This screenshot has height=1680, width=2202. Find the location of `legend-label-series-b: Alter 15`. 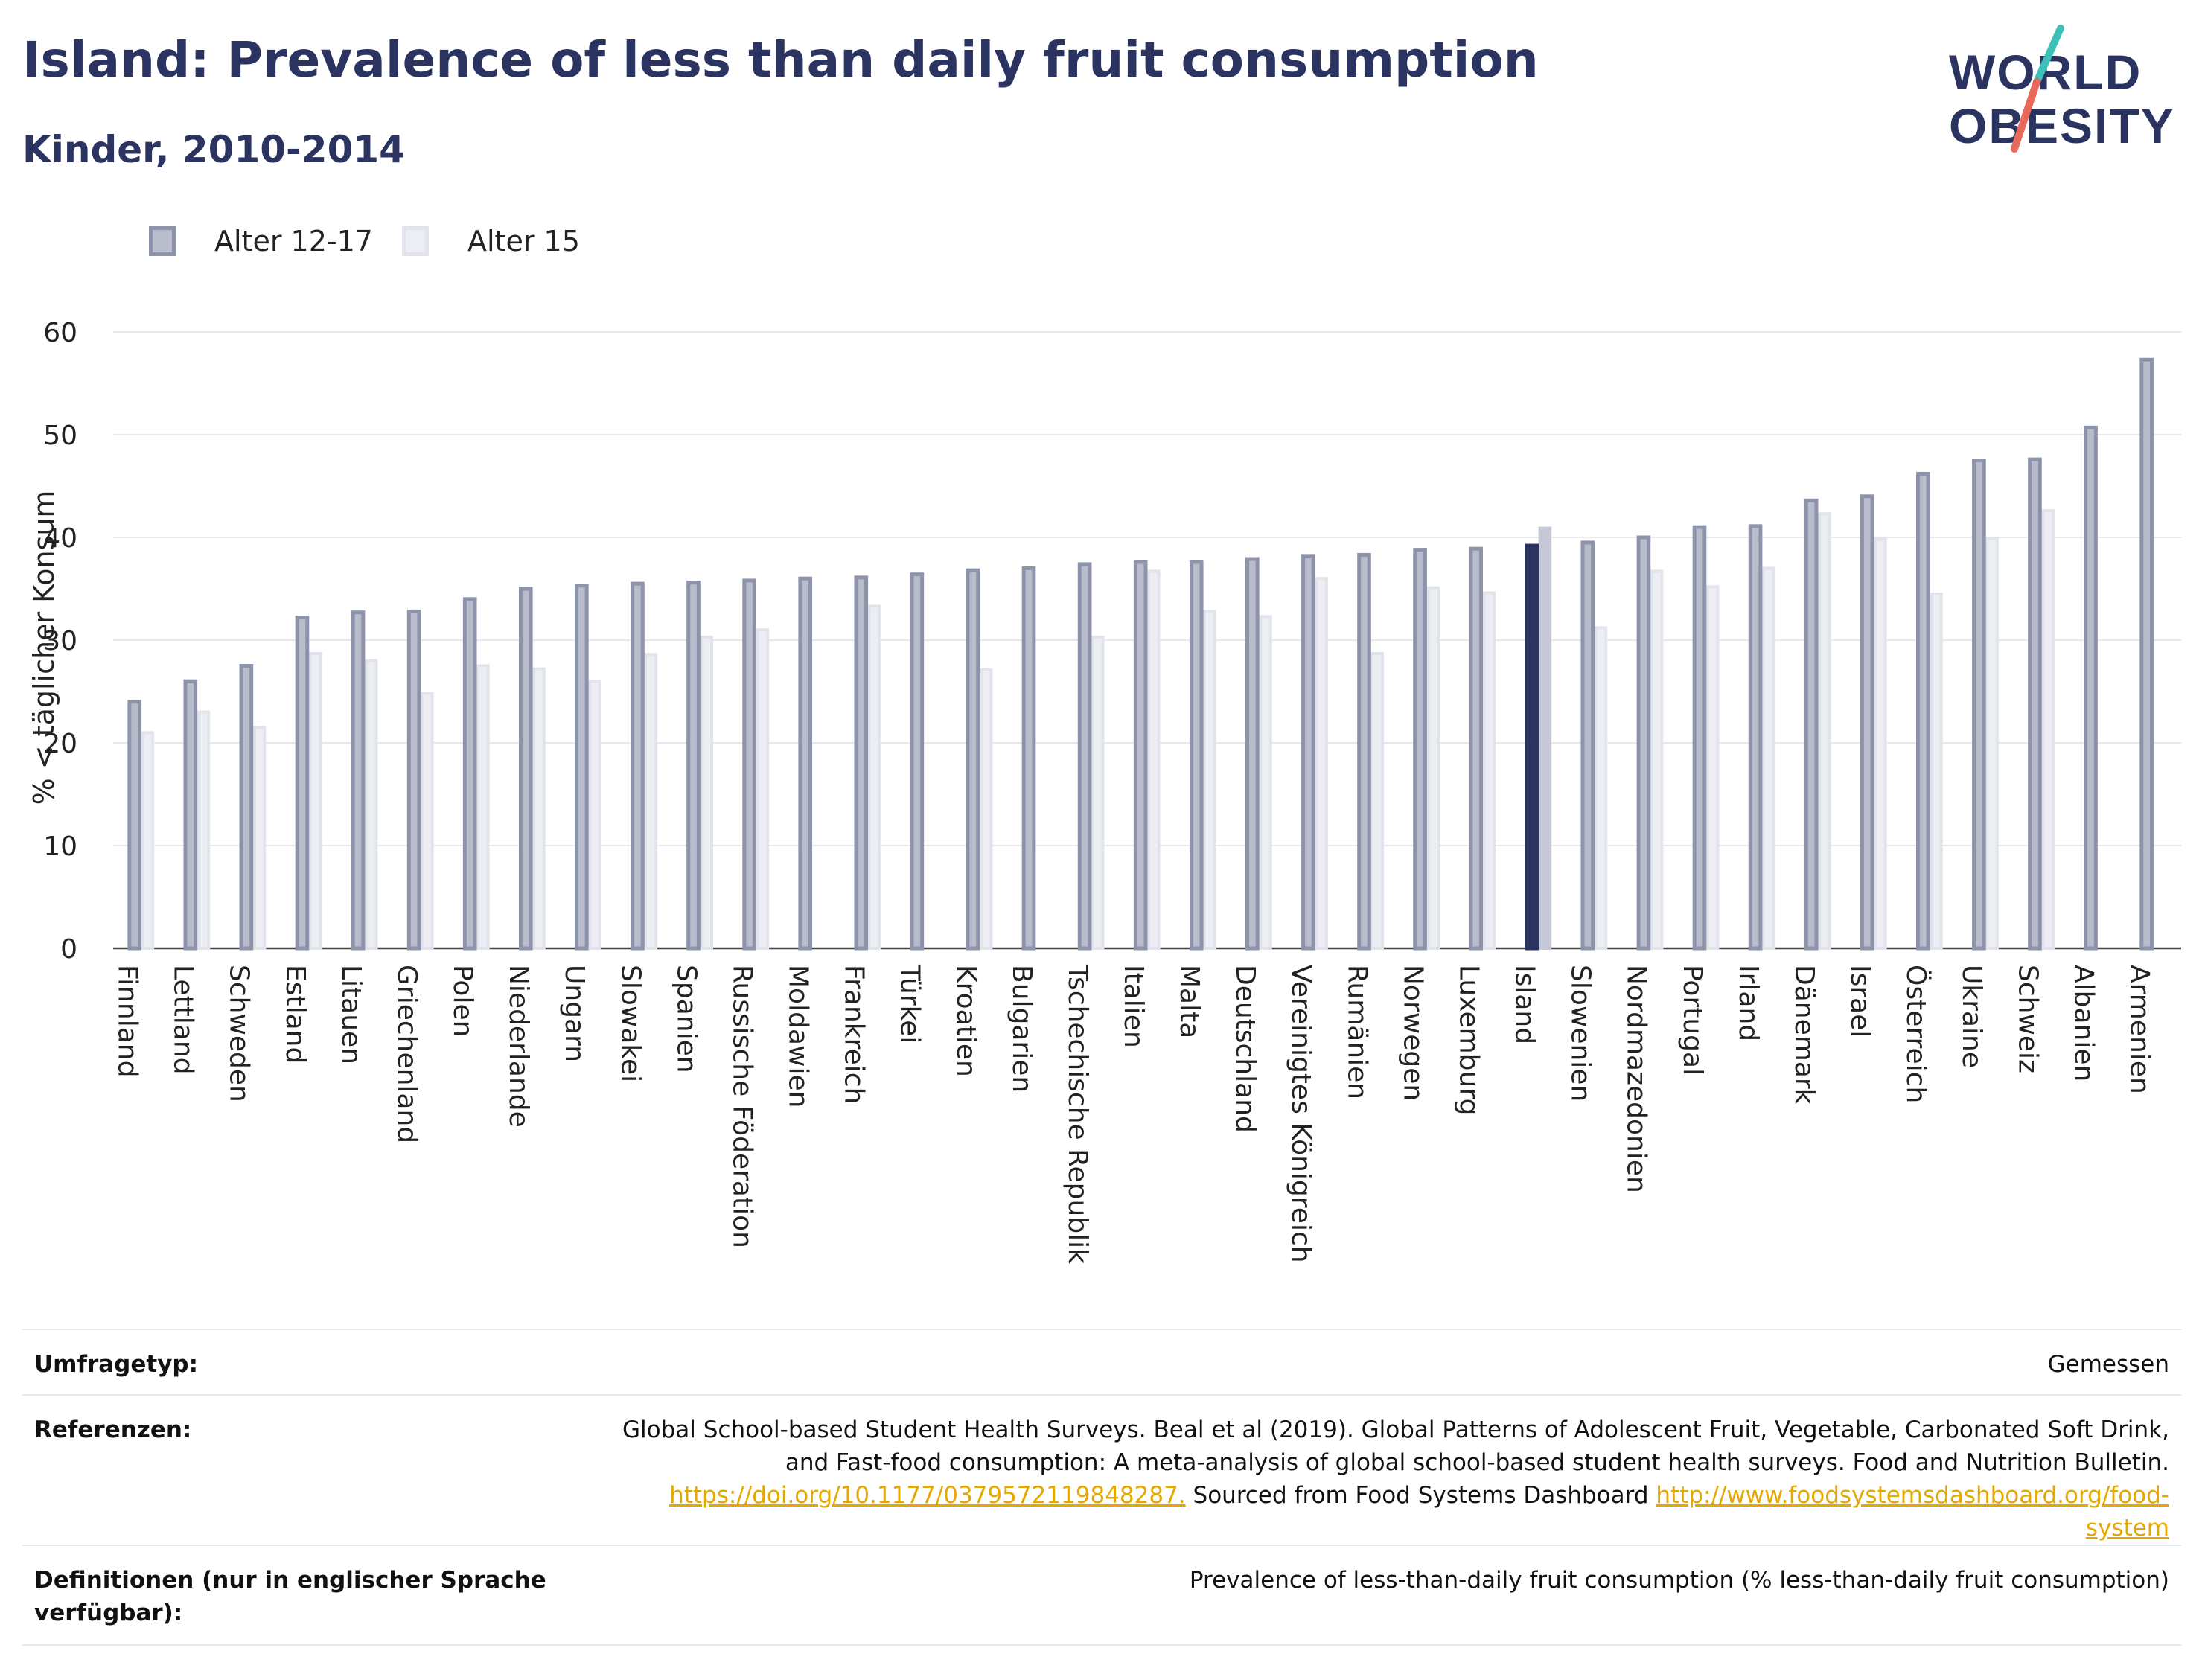

legend-label-series-b: Alter 15 is located at coordinates (523, 241).